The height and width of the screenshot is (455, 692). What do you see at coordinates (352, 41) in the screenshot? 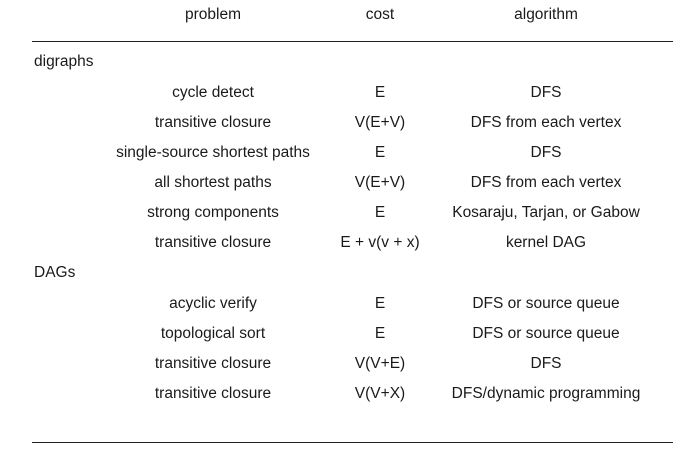
I see `top-rule` at bounding box center [352, 41].